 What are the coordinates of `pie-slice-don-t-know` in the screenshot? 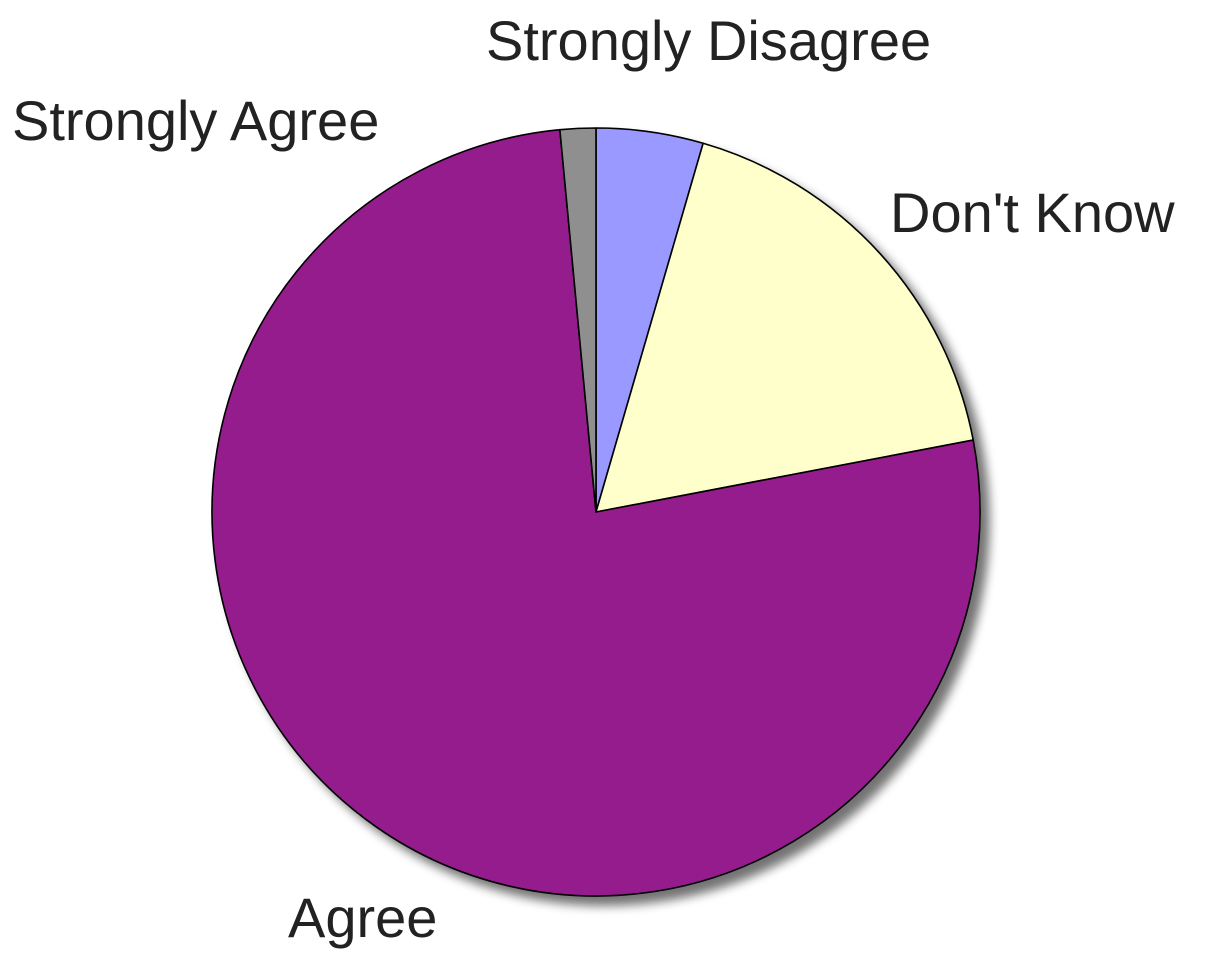 It's located at (784, 327).